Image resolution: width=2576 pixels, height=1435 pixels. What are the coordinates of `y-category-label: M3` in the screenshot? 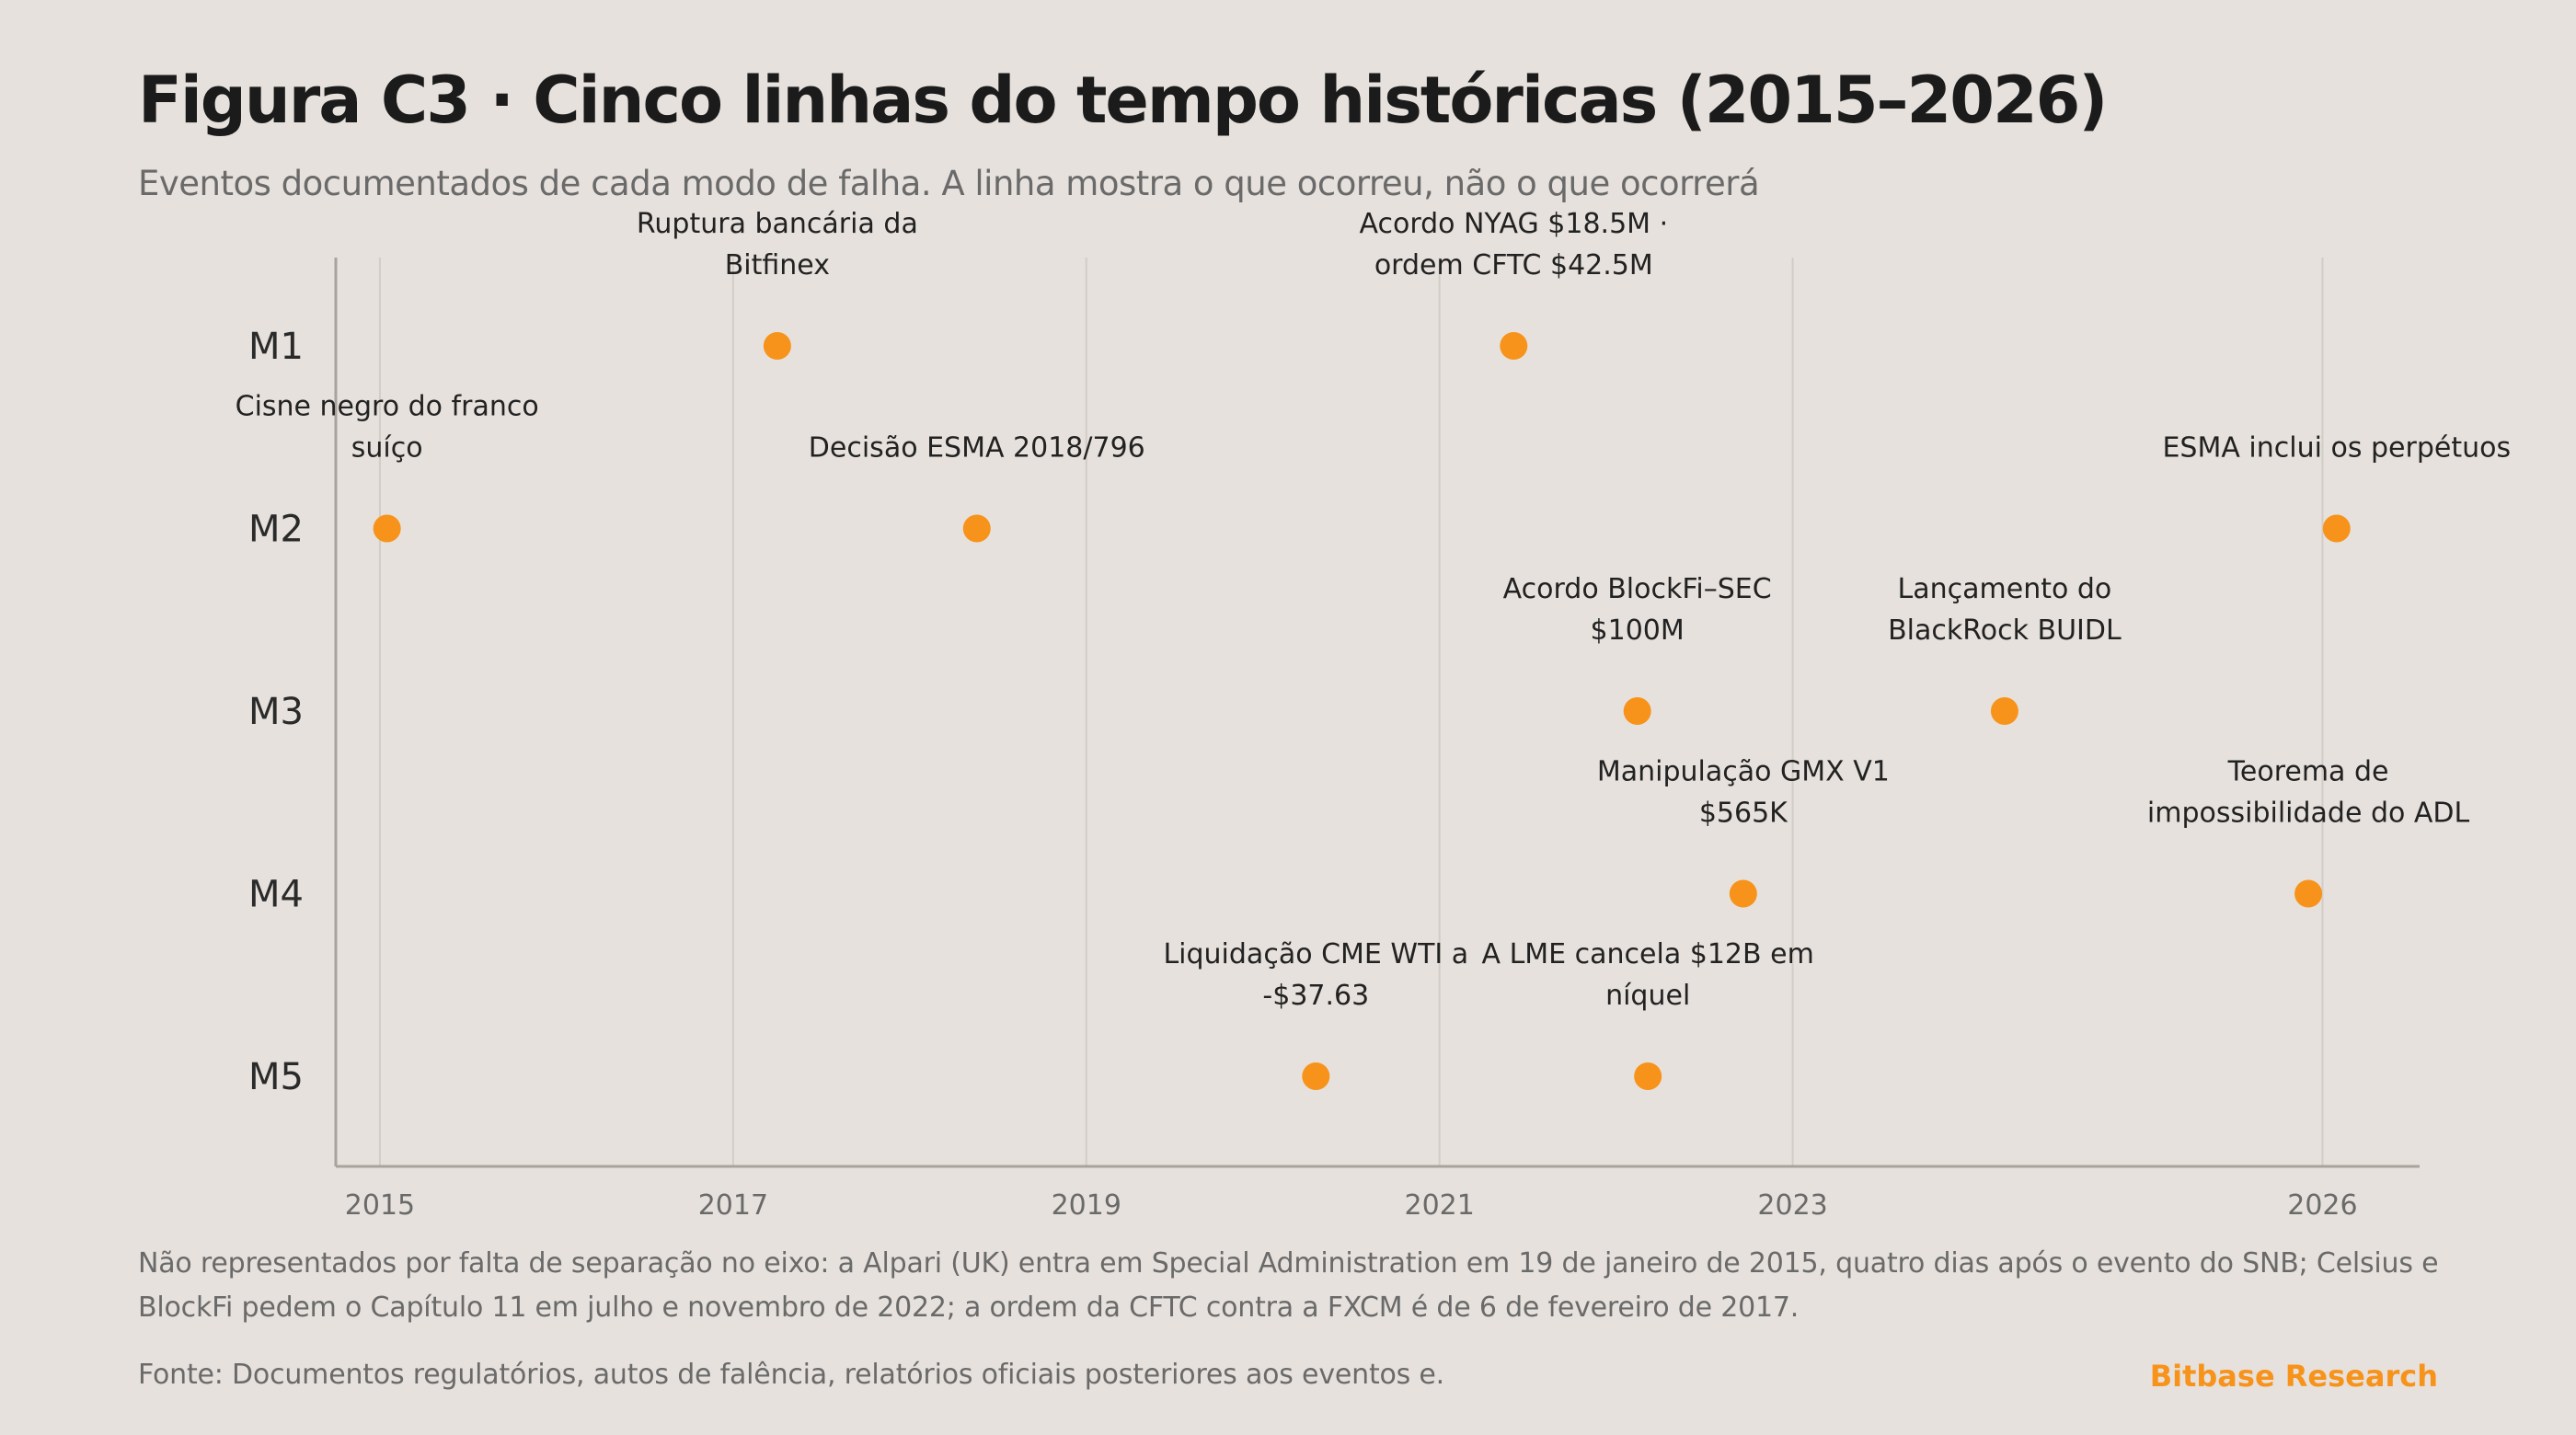 It's located at (276, 712).